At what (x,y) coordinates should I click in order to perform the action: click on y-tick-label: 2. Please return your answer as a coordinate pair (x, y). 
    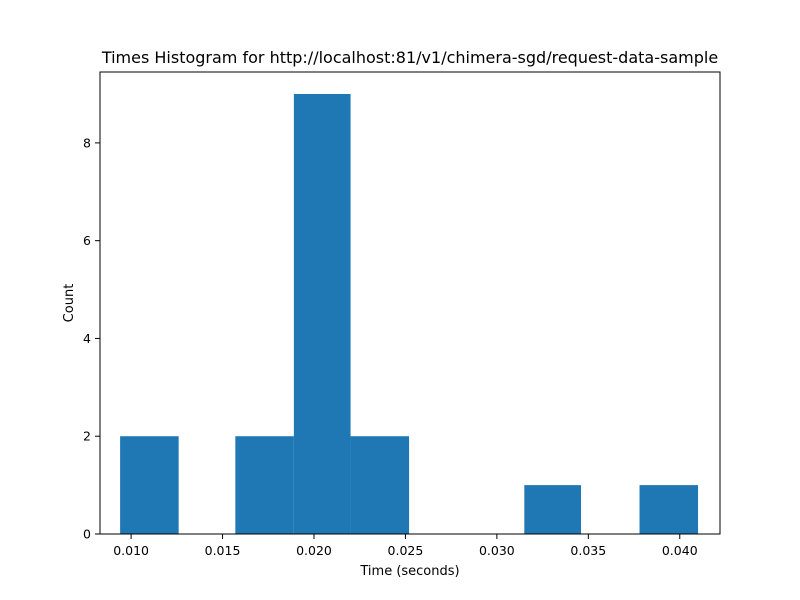
    Looking at the image, I should click on (87, 436).